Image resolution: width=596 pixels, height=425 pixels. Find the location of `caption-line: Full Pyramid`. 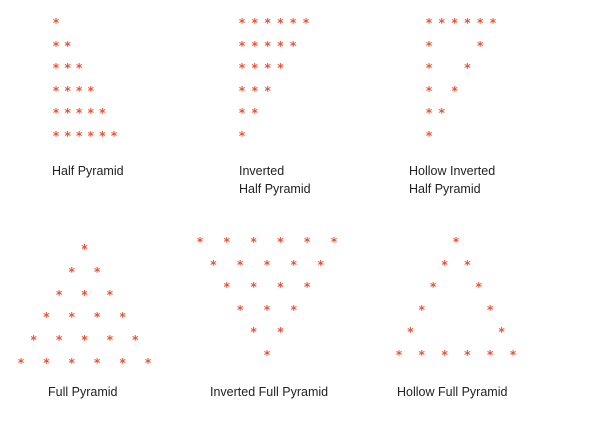

caption-line: Full Pyramid is located at coordinates (83, 392).